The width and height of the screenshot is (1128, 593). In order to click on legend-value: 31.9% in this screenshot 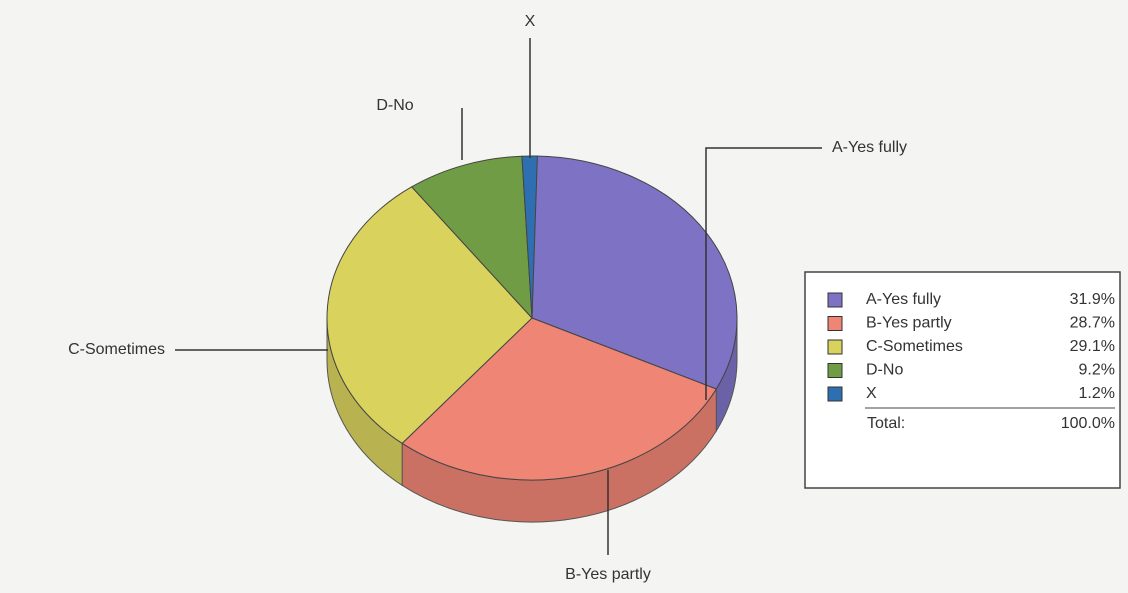, I will do `click(1092, 299)`.